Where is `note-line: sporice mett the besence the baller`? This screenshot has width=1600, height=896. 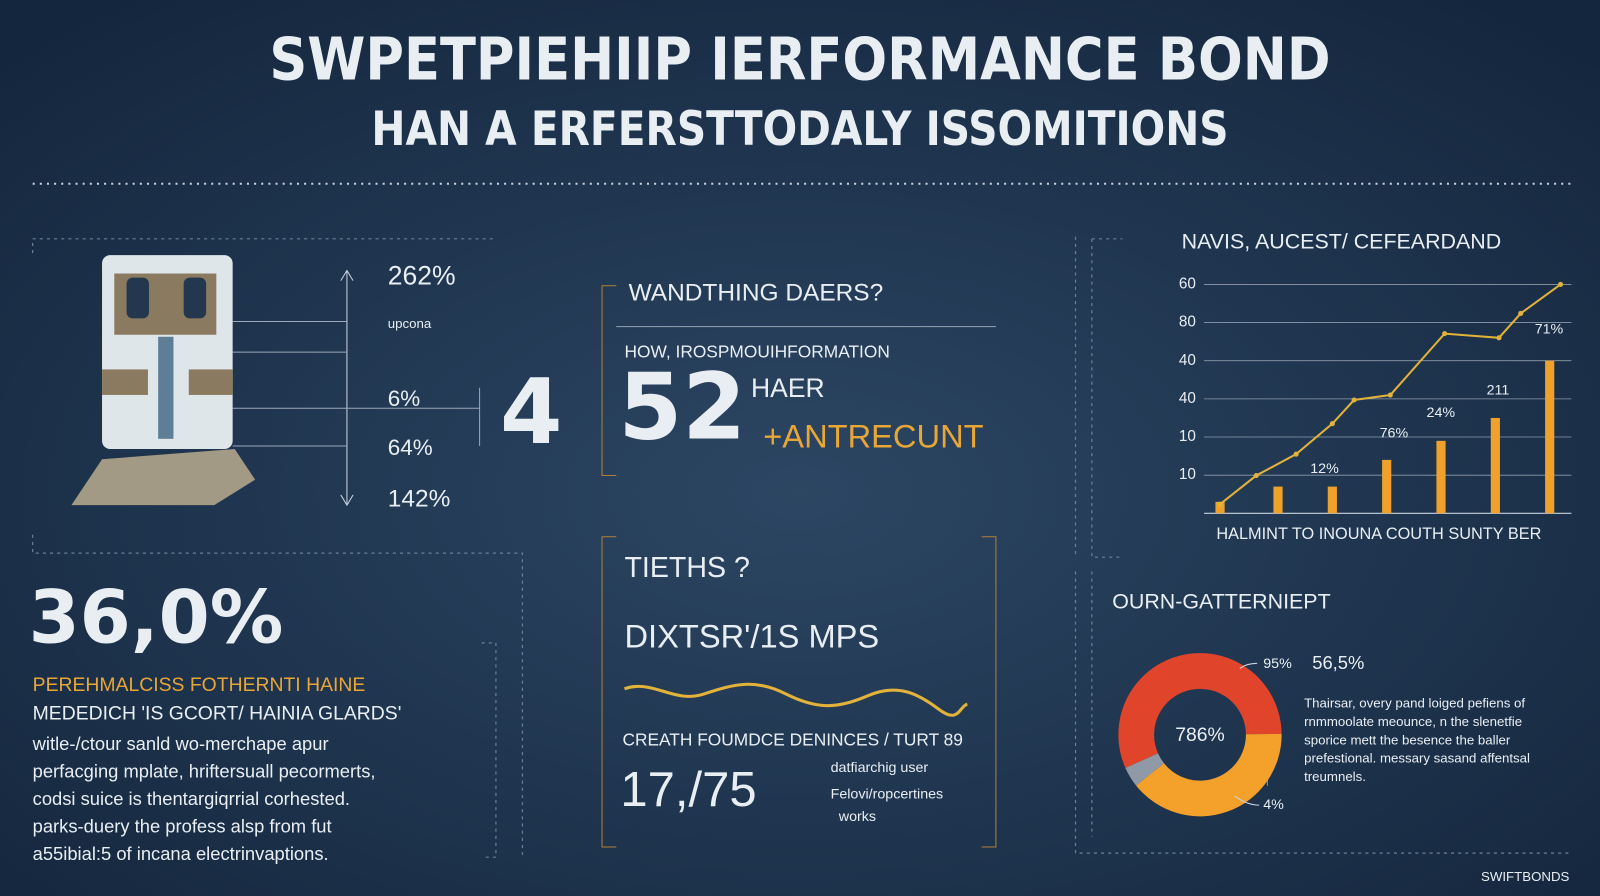
note-line: sporice mett the besence the baller is located at coordinates (1407, 739).